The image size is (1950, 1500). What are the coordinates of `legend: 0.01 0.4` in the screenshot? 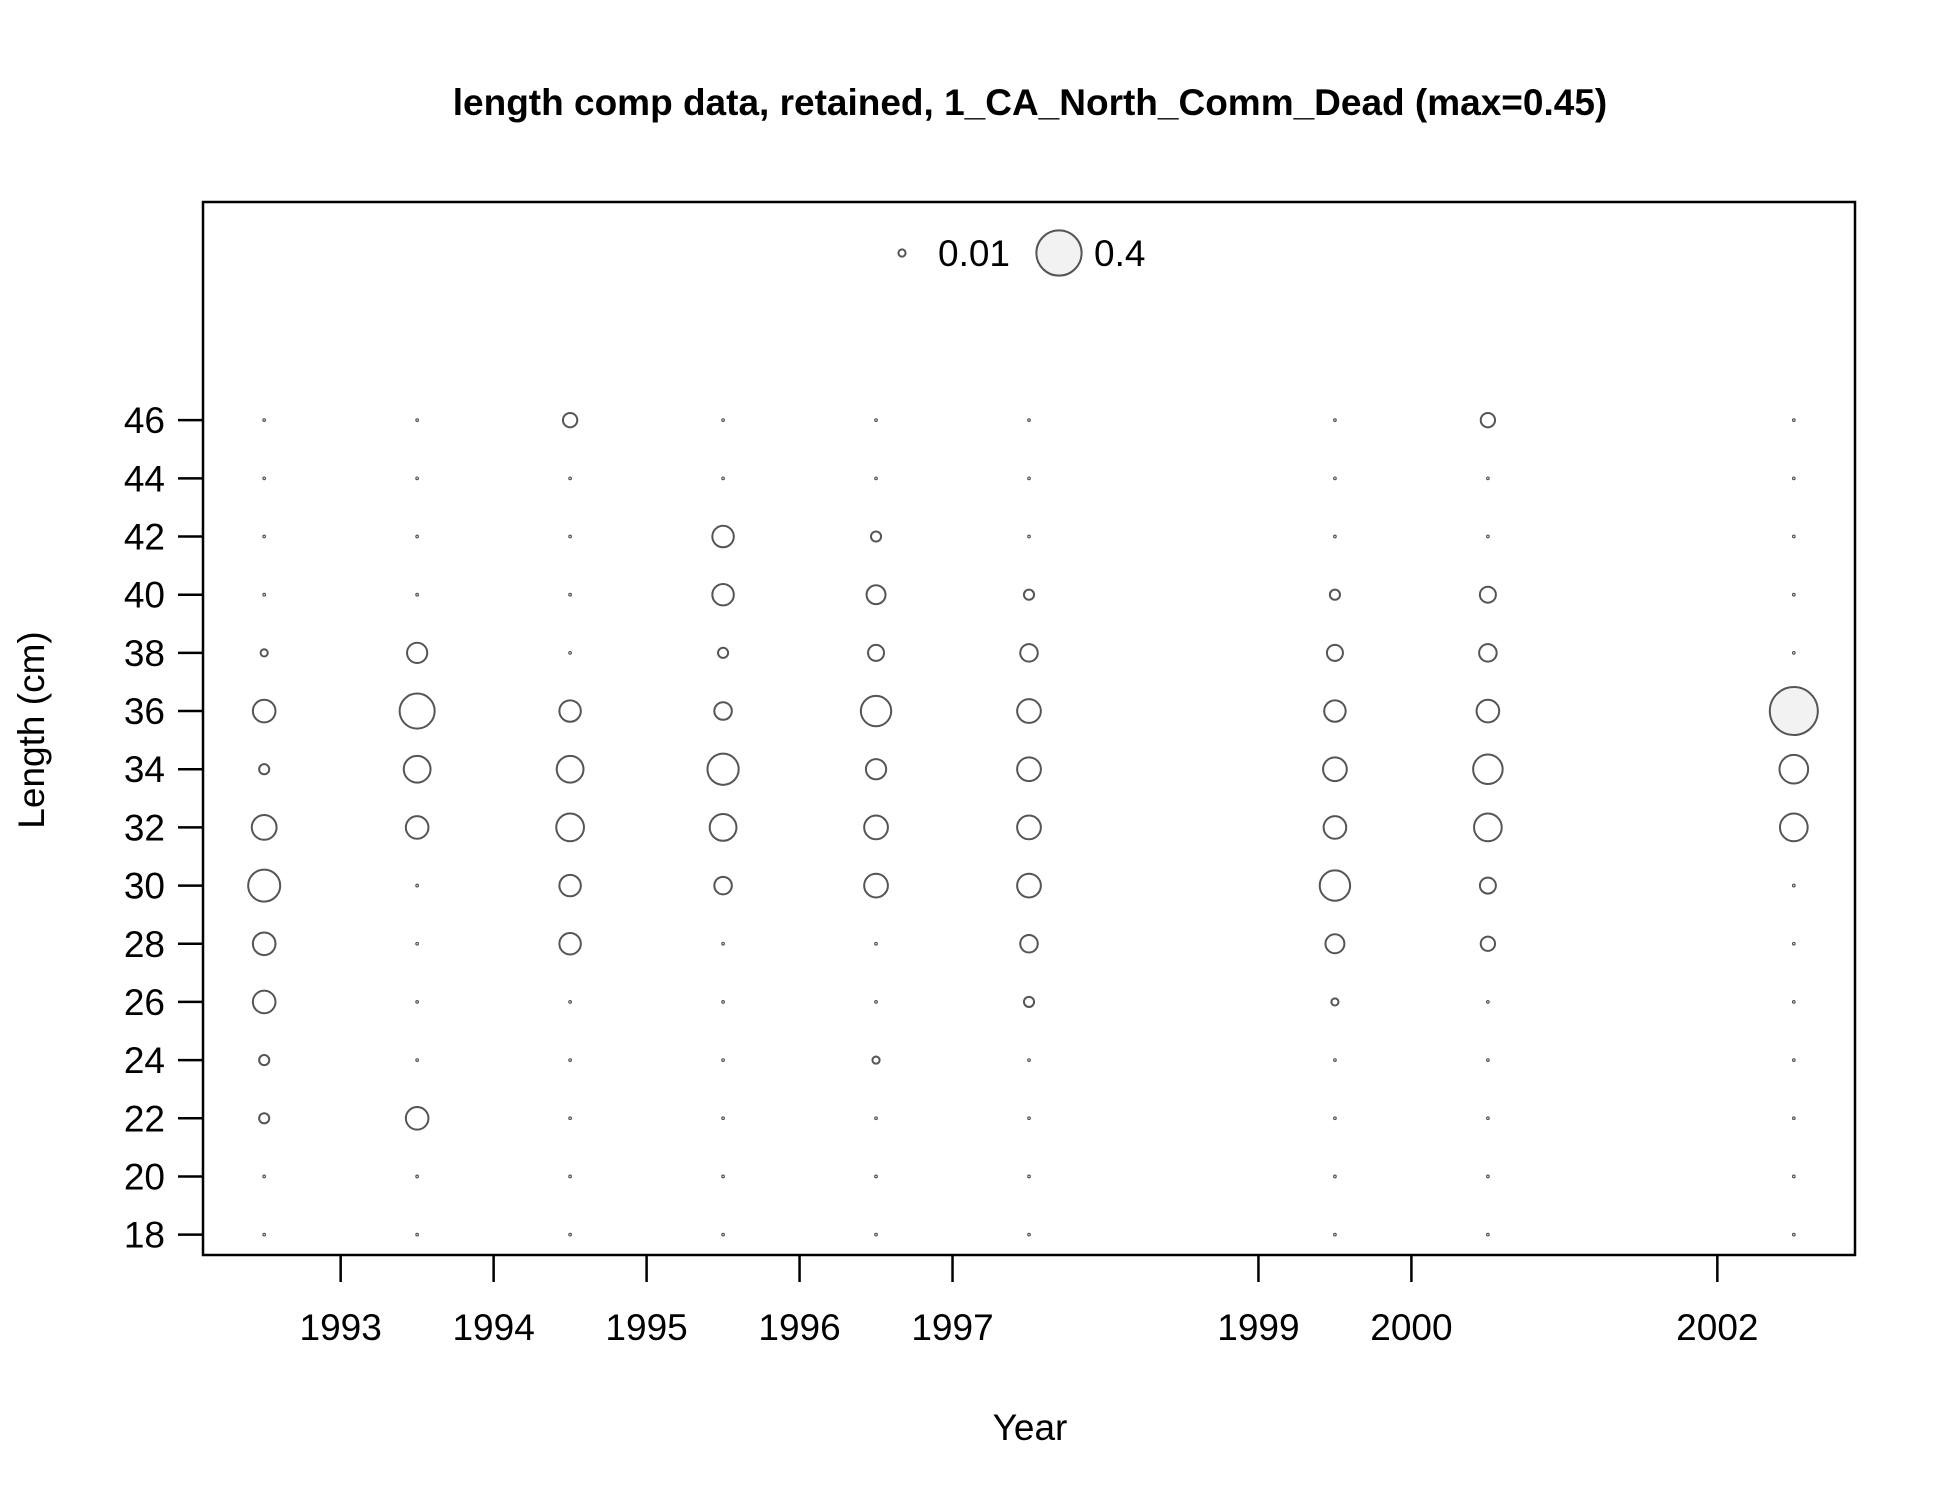 It's located at (1021, 253).